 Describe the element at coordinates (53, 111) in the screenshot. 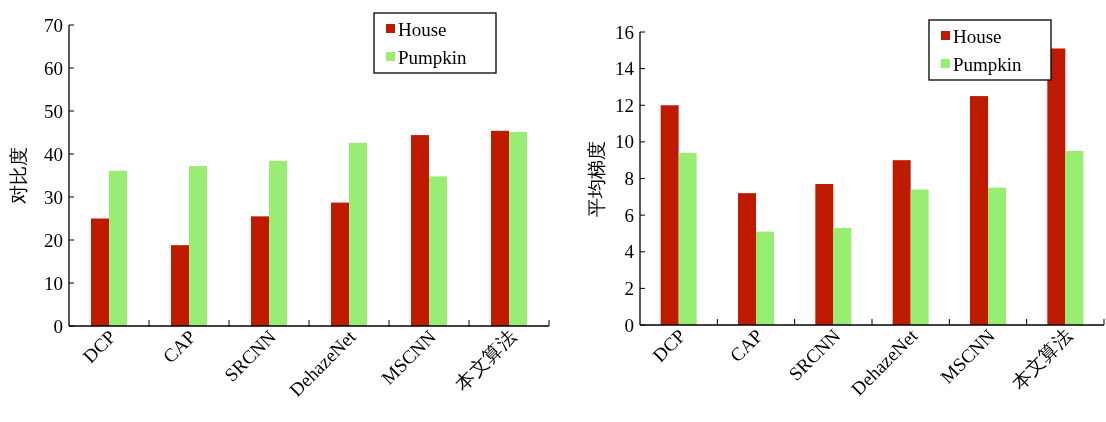

I see `y-tick-label: 50` at that location.